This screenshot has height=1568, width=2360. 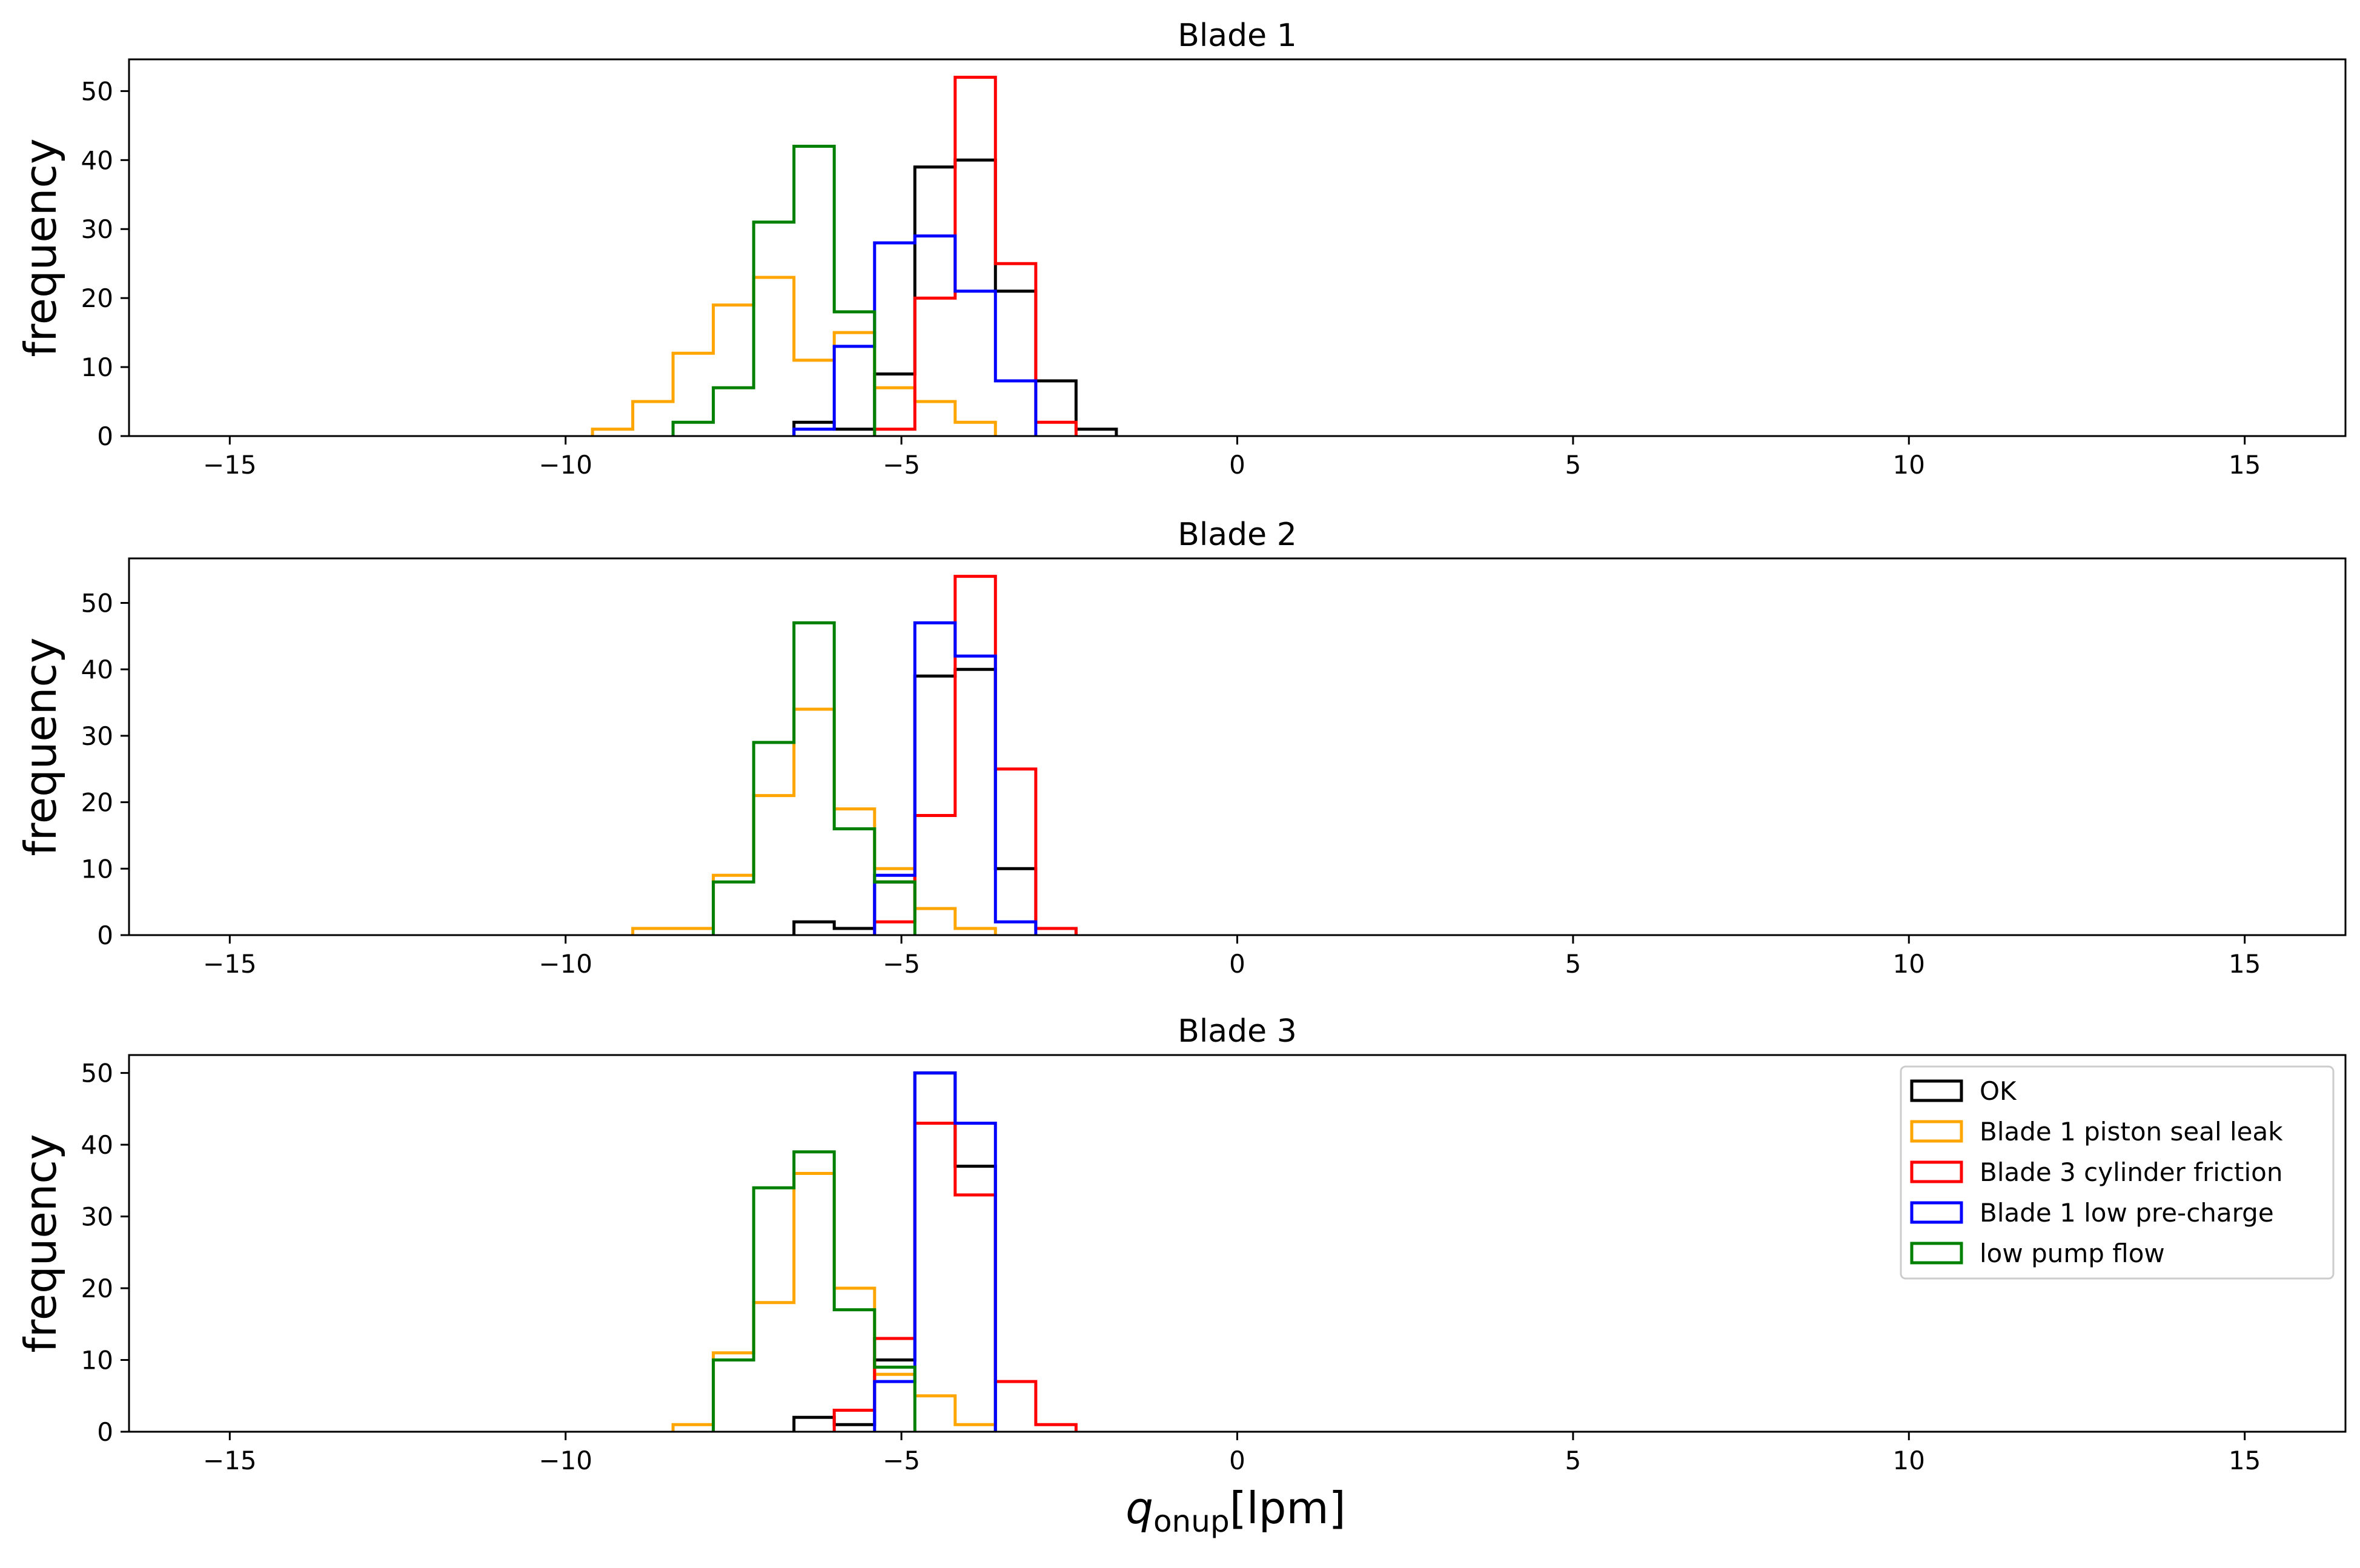 I want to click on panel-title: Blade 3, so click(x=1237, y=1031).